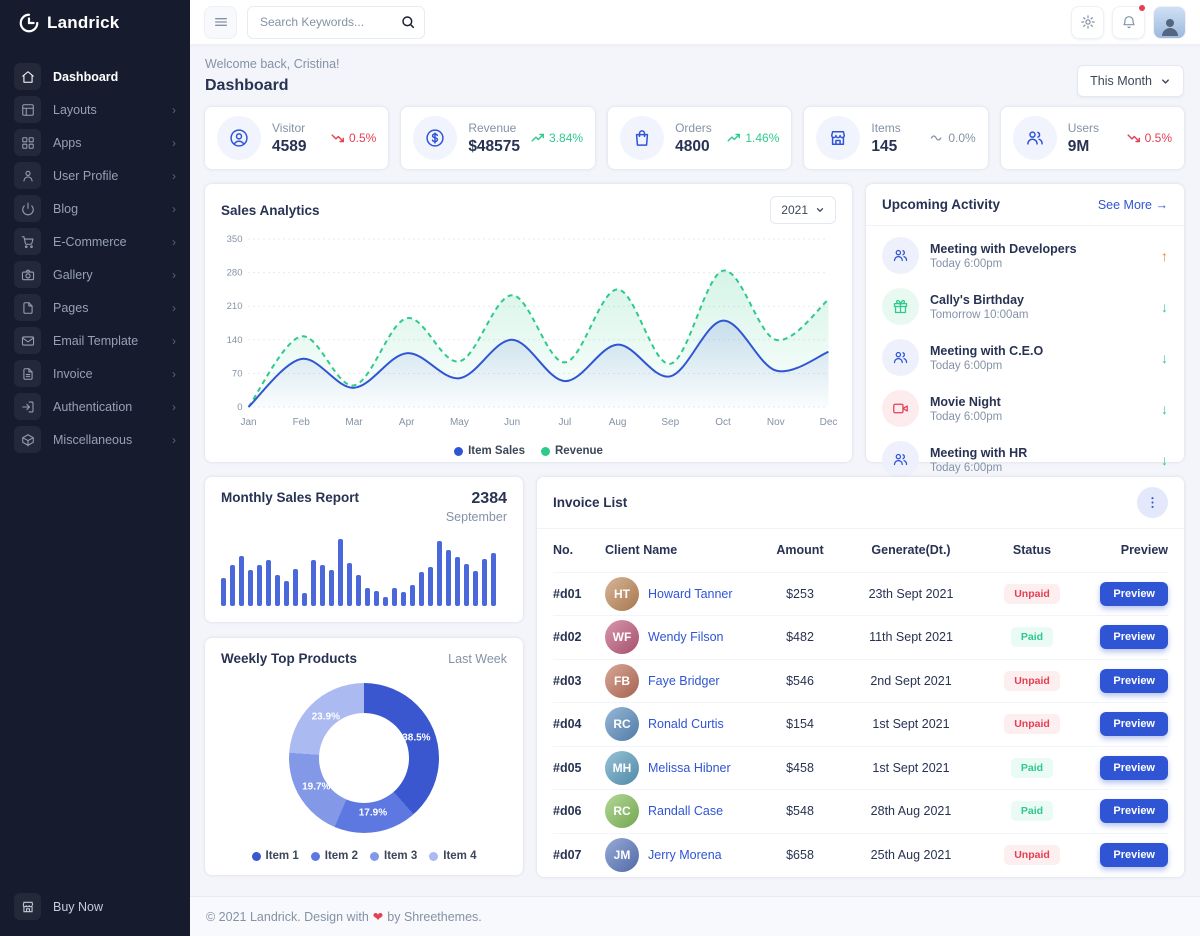 The height and width of the screenshot is (936, 1200). Describe the element at coordinates (838, 138) in the screenshot. I see `items-icon` at that location.